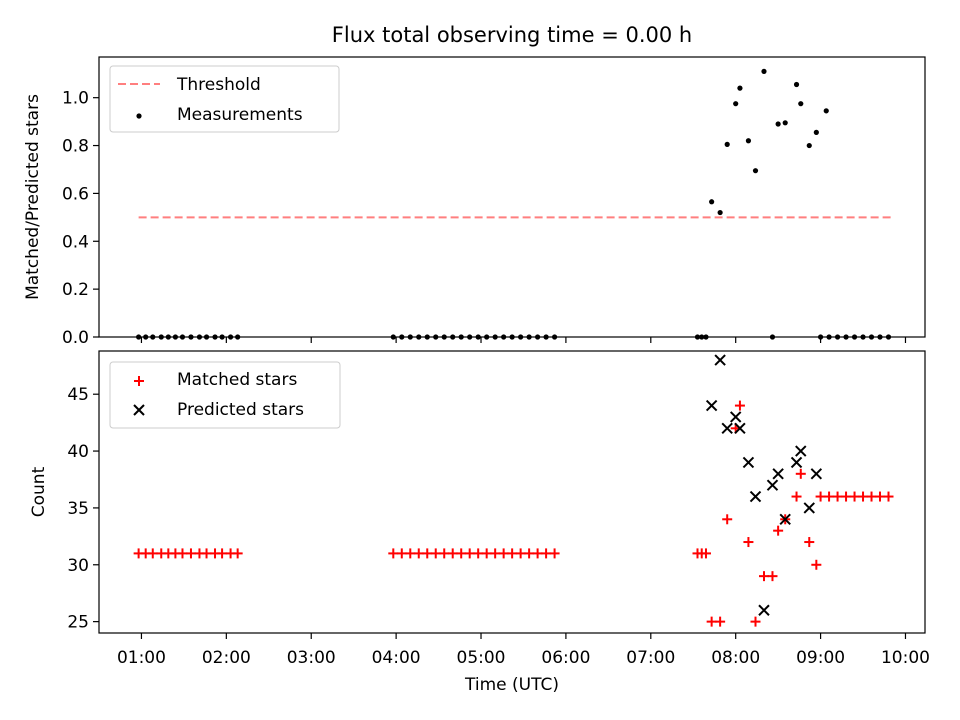 The width and height of the screenshot is (960, 720). What do you see at coordinates (905, 658) in the screenshot?
I see `x-tick-label: 10:00` at bounding box center [905, 658].